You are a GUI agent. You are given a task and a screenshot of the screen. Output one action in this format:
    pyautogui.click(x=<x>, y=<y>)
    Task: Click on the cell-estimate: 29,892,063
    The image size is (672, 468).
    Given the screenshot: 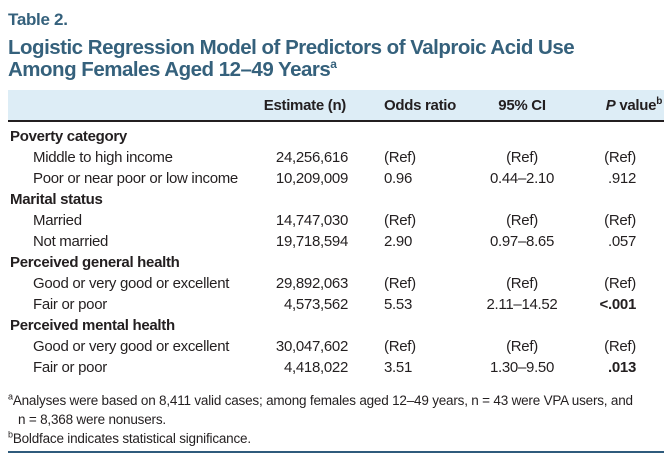 What is the action you would take?
    pyautogui.click(x=311, y=283)
    